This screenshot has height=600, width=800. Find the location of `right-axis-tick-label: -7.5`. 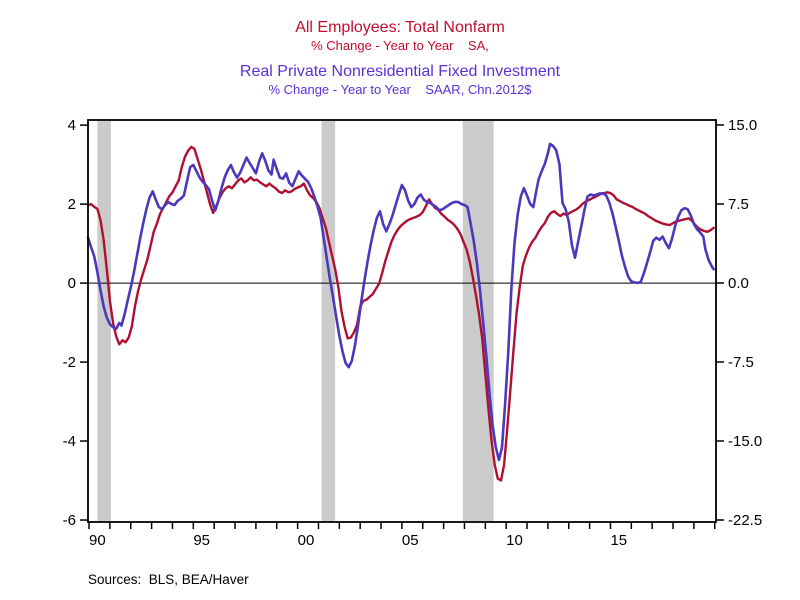

right-axis-tick-label: -7.5 is located at coordinates (741, 362).